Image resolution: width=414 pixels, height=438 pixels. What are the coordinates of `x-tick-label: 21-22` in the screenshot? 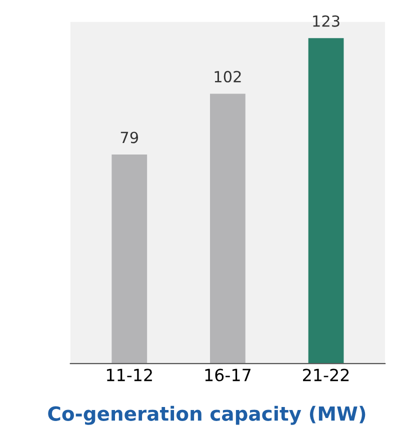 It's located at (326, 375).